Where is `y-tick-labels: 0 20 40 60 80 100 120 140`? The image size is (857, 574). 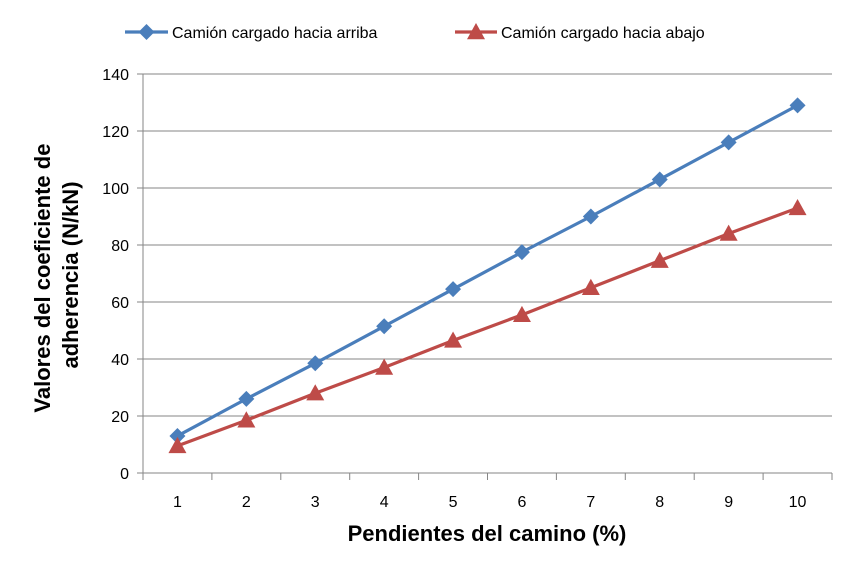 y-tick-labels: 0 20 40 60 80 100 120 140 is located at coordinates (115, 275).